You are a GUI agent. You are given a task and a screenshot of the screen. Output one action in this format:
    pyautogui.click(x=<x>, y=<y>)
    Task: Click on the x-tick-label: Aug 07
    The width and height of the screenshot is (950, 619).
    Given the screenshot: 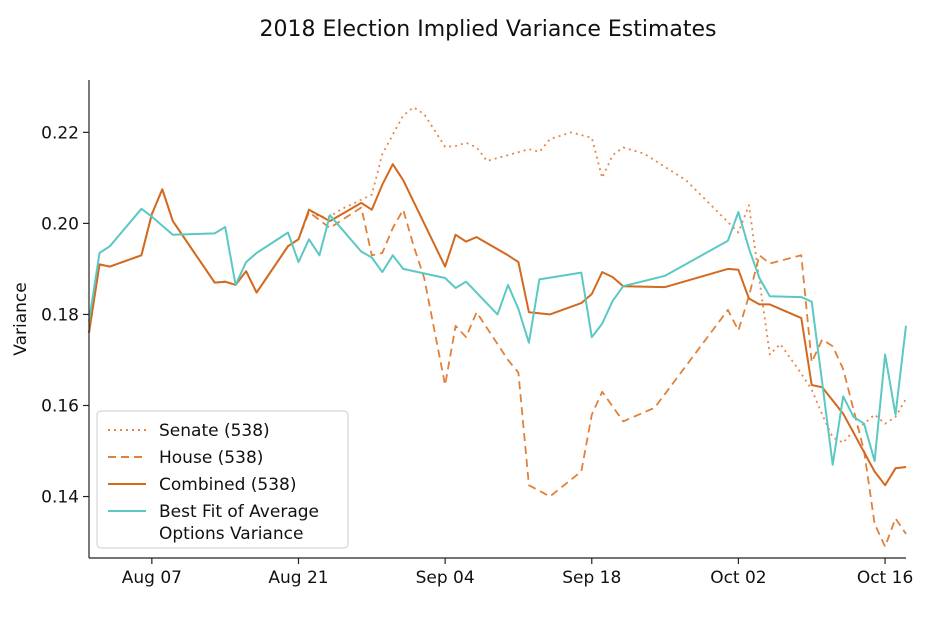 What is the action you would take?
    pyautogui.click(x=152, y=578)
    